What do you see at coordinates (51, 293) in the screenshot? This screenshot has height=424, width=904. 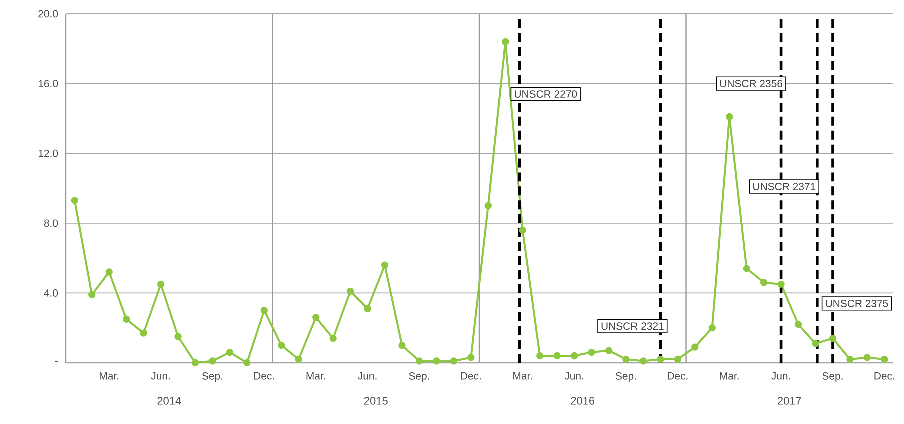 I see `y-tick-label: 4.0` at bounding box center [51, 293].